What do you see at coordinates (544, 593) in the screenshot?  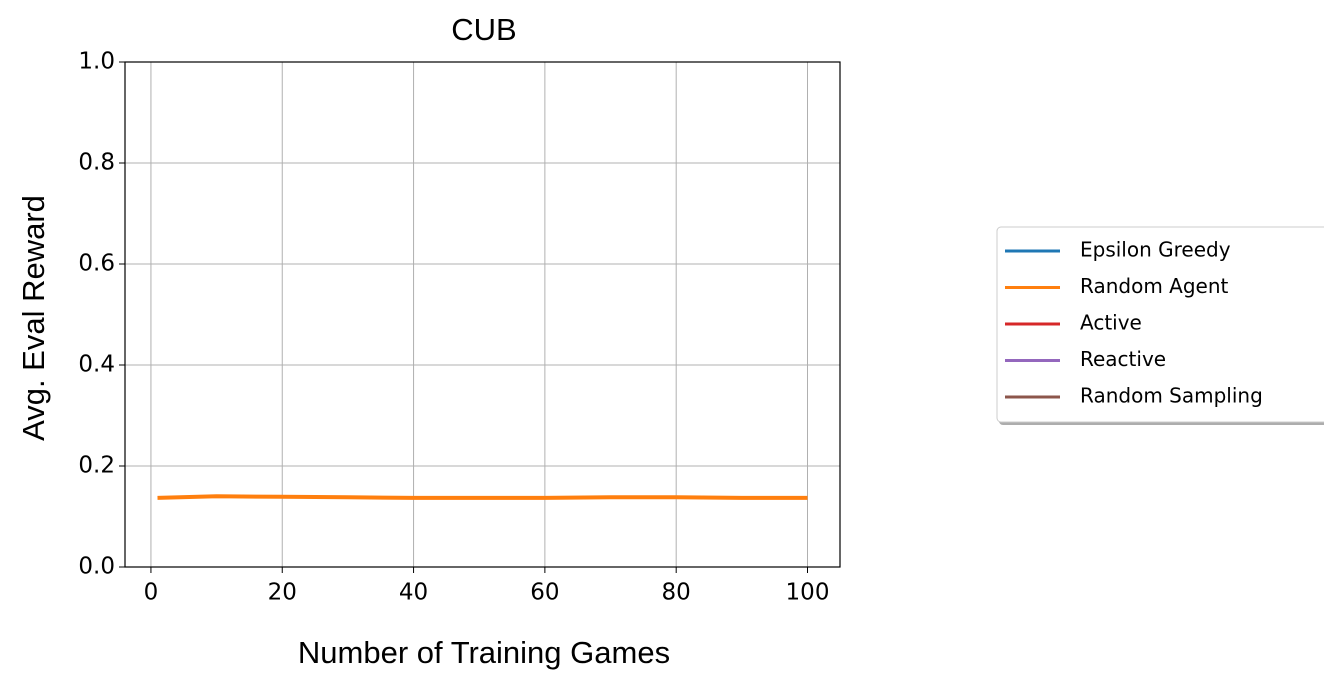 I see `x-tick-label: 60` at bounding box center [544, 593].